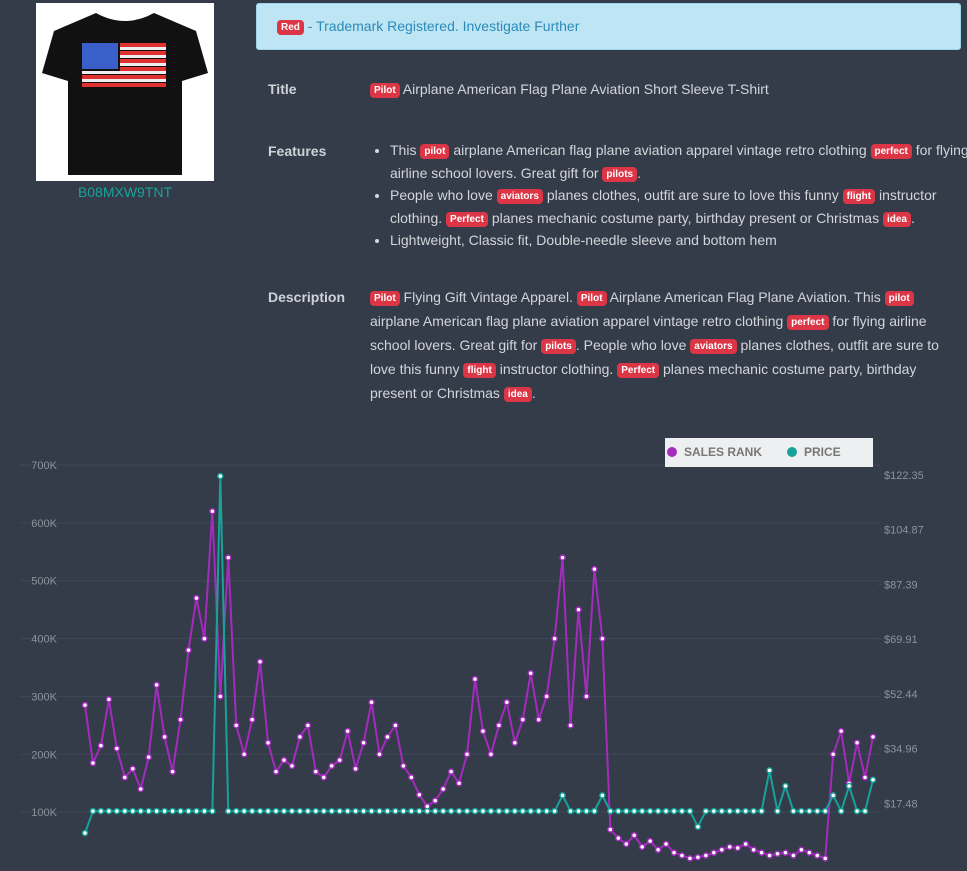  I want to click on legend-marker, so click(792, 452).